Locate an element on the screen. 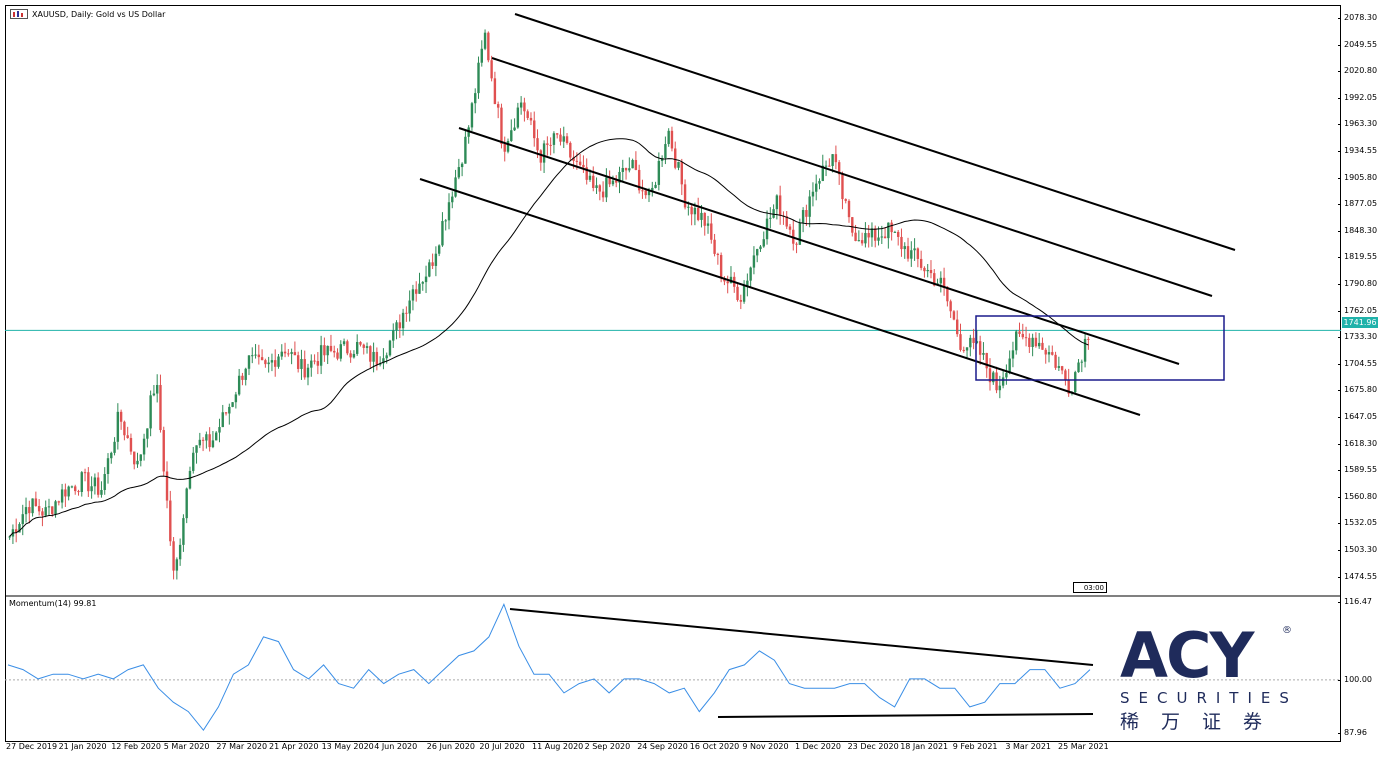  time-tick-label: 27 Mar 2020 is located at coordinates (242, 746).